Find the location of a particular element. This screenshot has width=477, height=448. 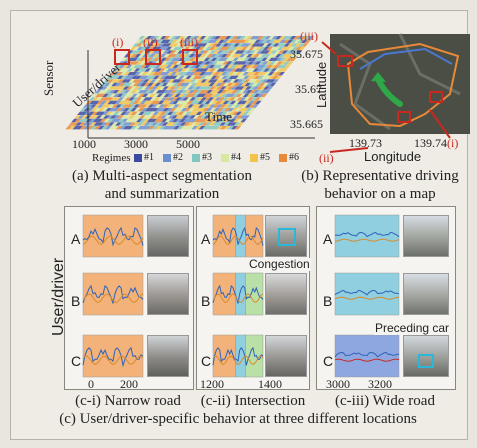

signal-plots-c-ii is located at coordinates (238, 296).